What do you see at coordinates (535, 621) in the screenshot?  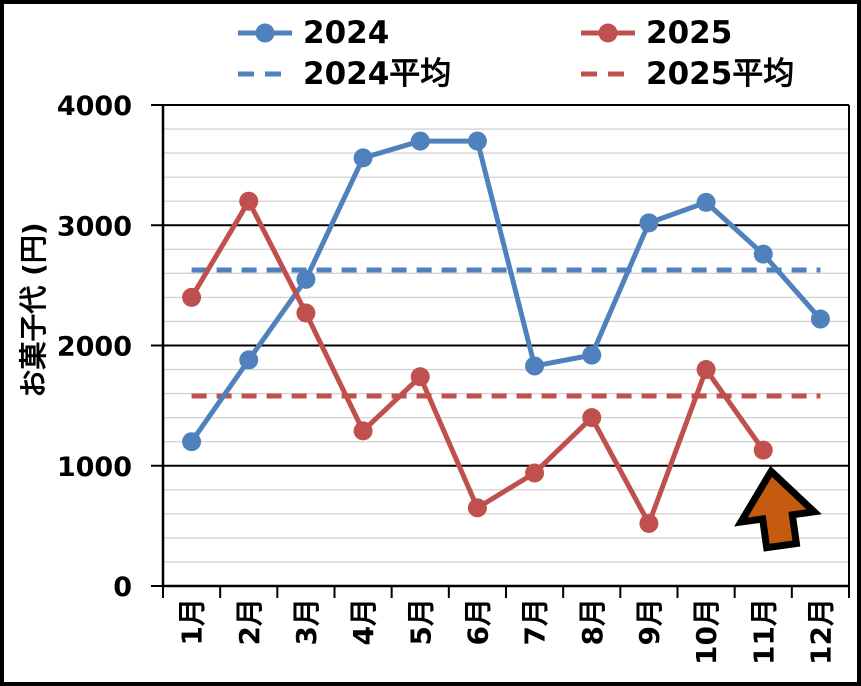 I see `x-tick-label: 7月` at bounding box center [535, 621].